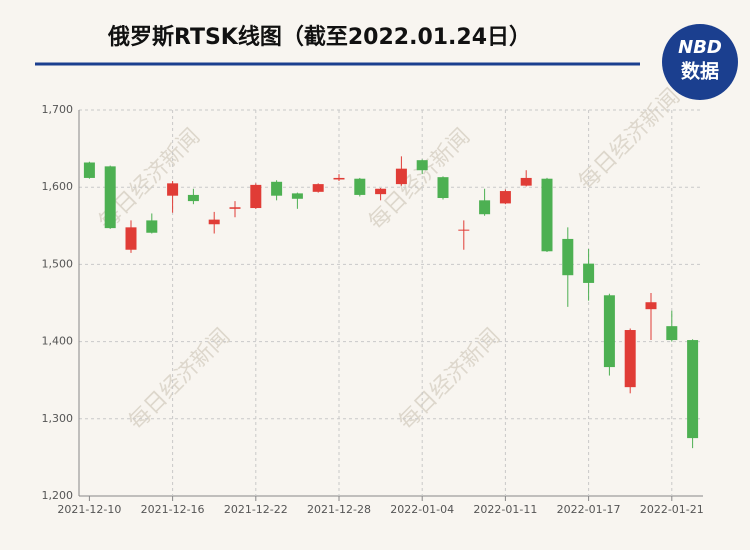  What do you see at coordinates (505, 509) in the screenshot?
I see `x-tick-label: 2022-01-11` at bounding box center [505, 509].